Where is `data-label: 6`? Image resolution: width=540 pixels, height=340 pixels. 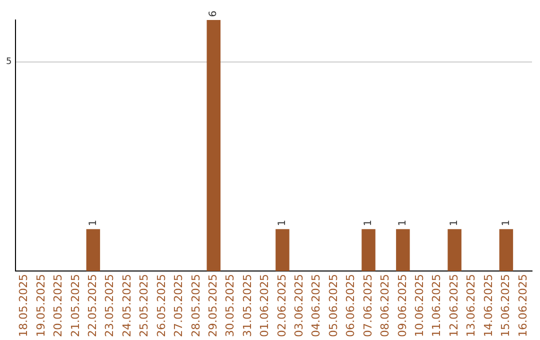 data-label: 6 is located at coordinates (214, 13).